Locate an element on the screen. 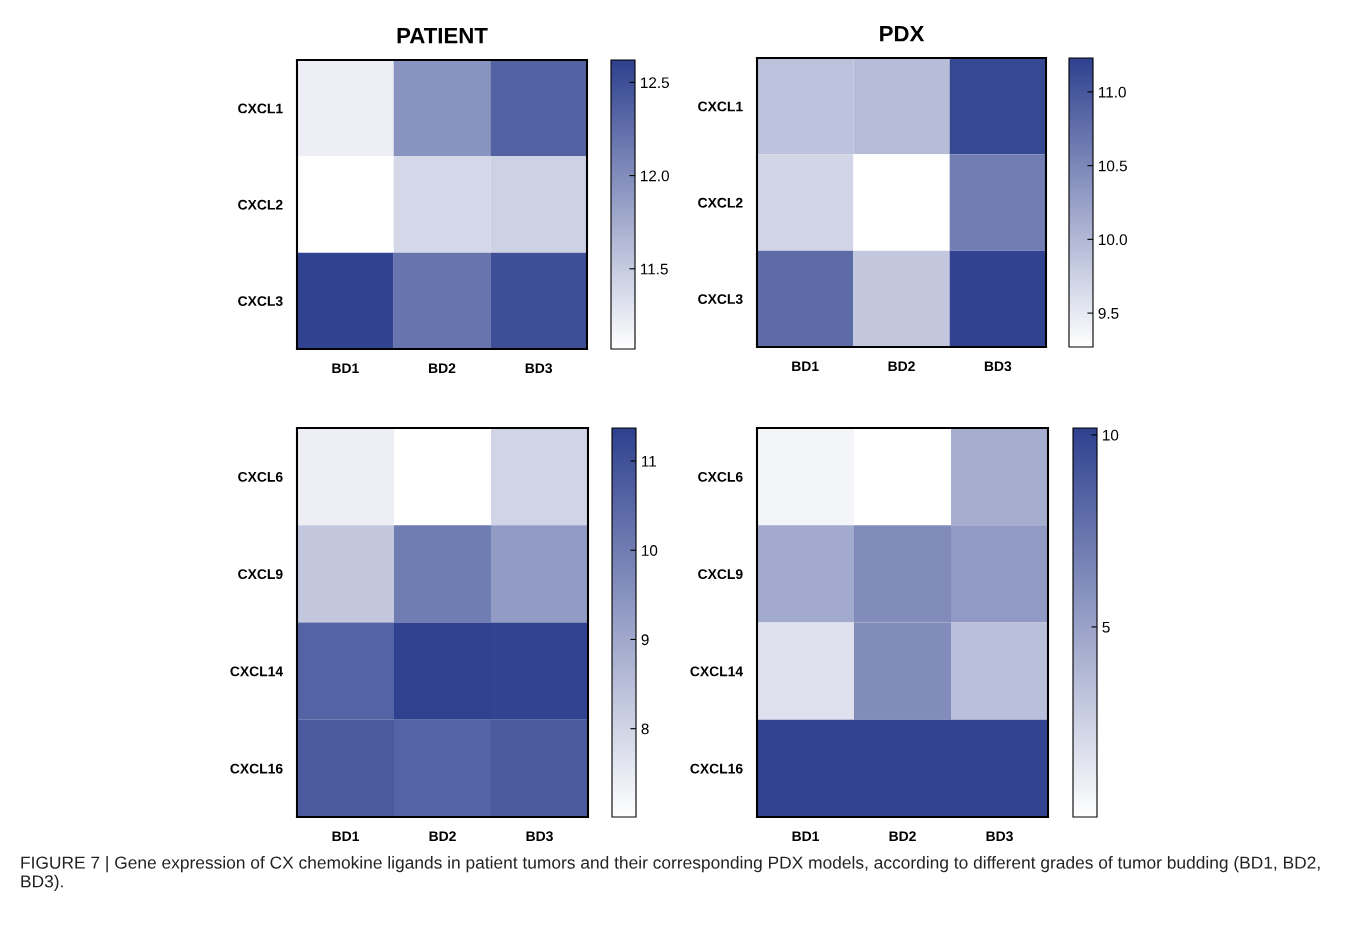 Image resolution: width=1358 pixels, height=930 pixels. color-bar-label: 10.5 is located at coordinates (1113, 166).